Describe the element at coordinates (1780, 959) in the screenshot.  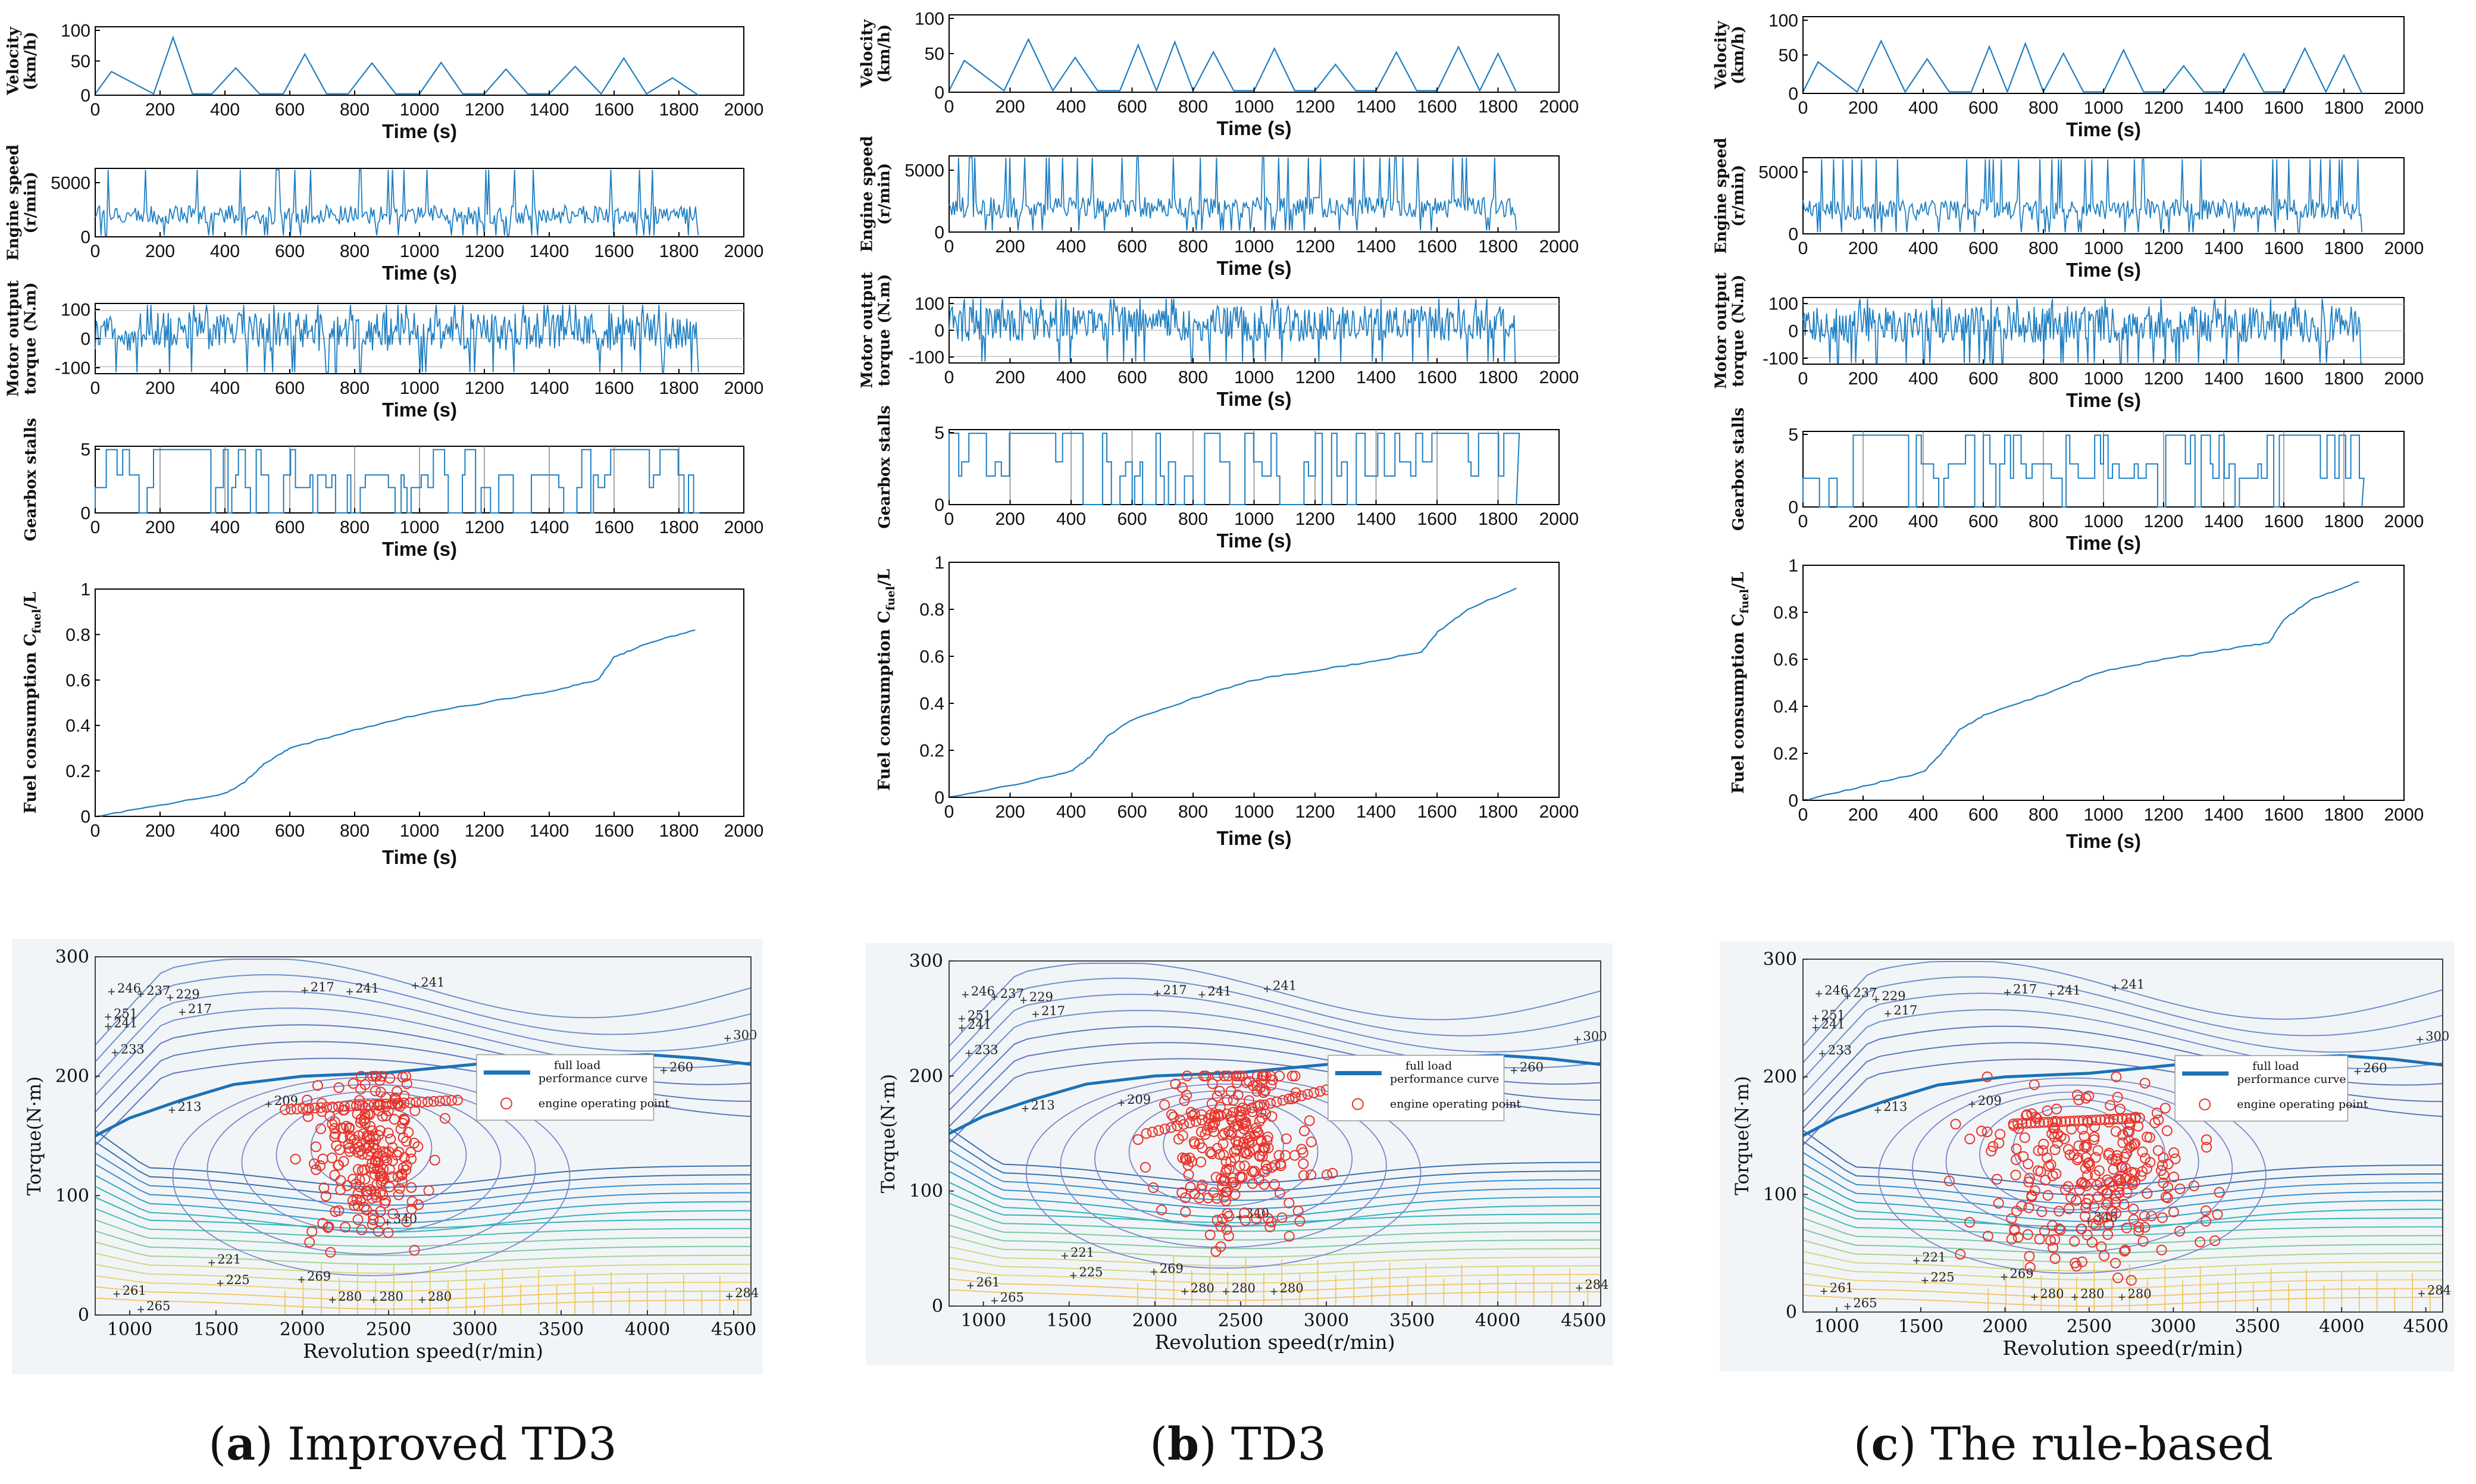
I see `map-y-tick-label: 300` at that location.